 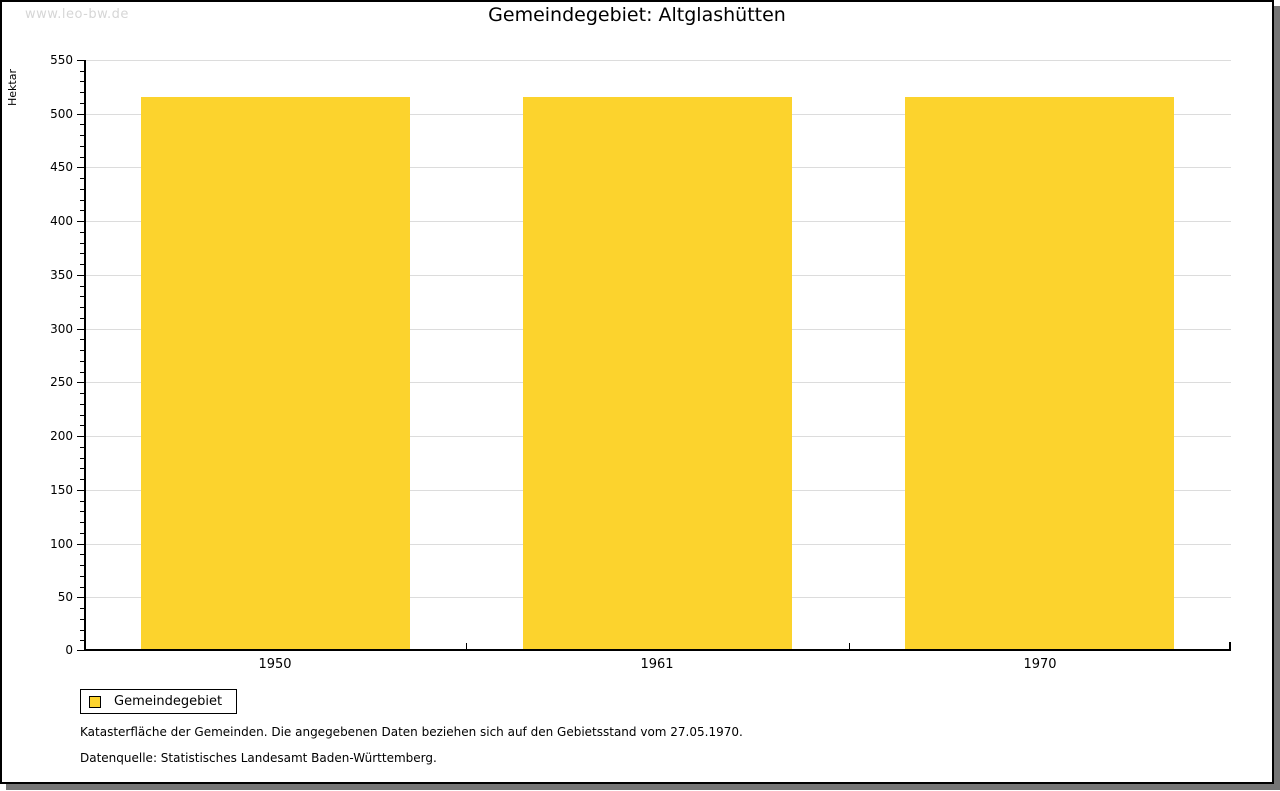 I want to click on legend-box: Gemeindegebiet, so click(x=159, y=701).